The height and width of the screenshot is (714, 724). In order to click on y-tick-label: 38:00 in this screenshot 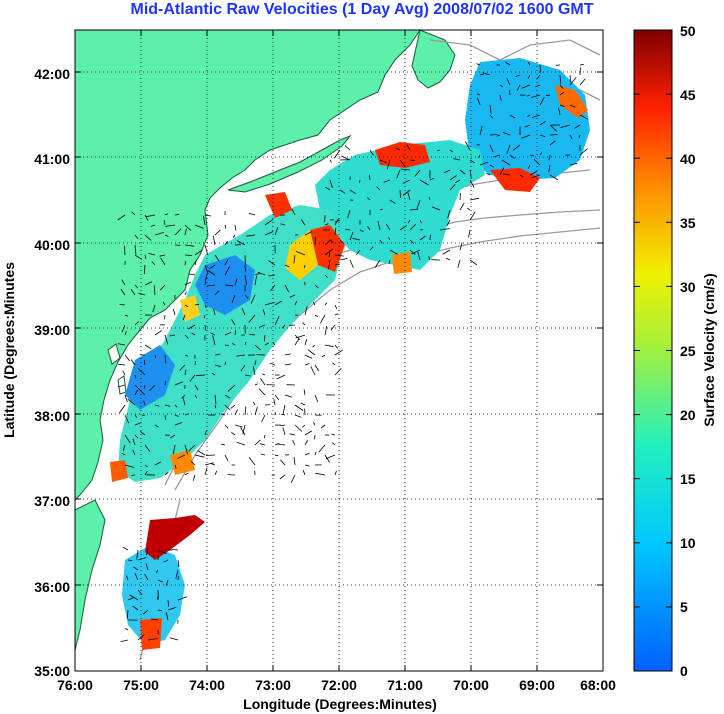, I will do `click(52, 416)`.